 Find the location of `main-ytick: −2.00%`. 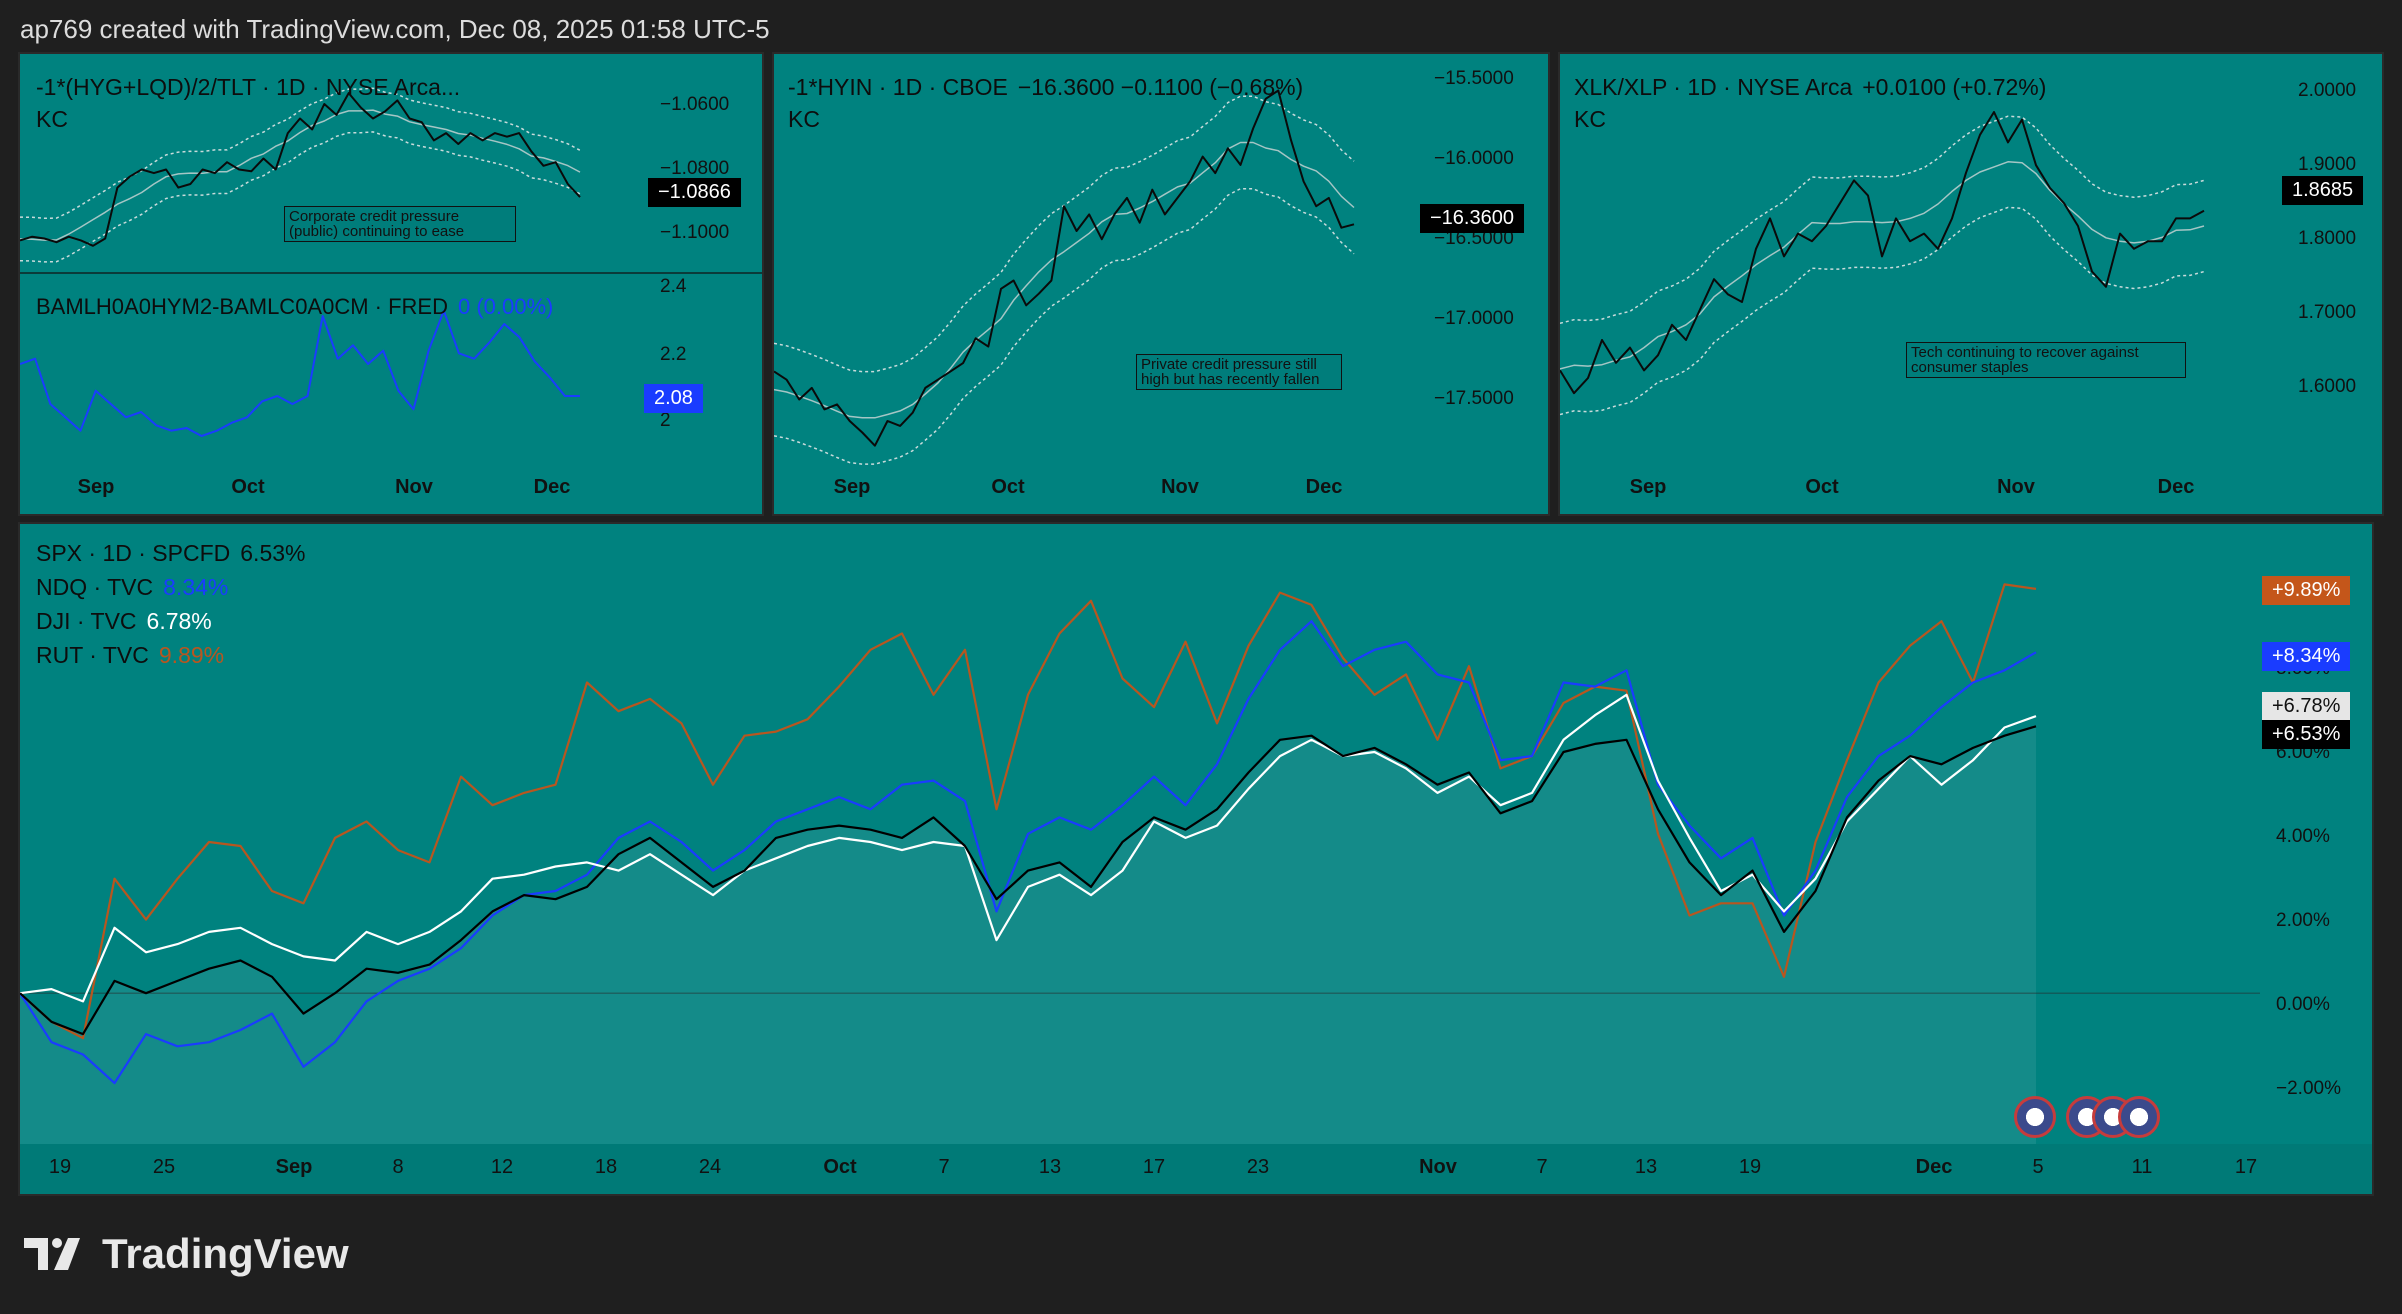

main-ytick: −2.00% is located at coordinates (2308, 1088).